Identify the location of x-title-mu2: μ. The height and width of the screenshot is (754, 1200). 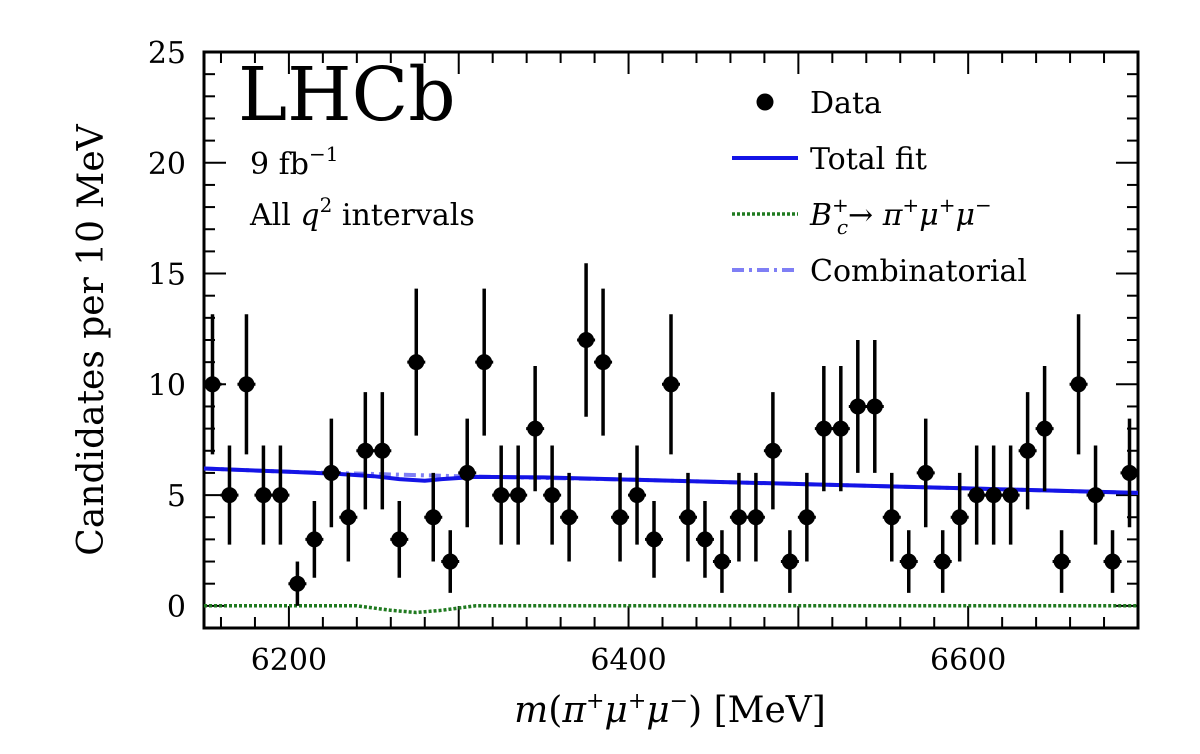
(657, 710).